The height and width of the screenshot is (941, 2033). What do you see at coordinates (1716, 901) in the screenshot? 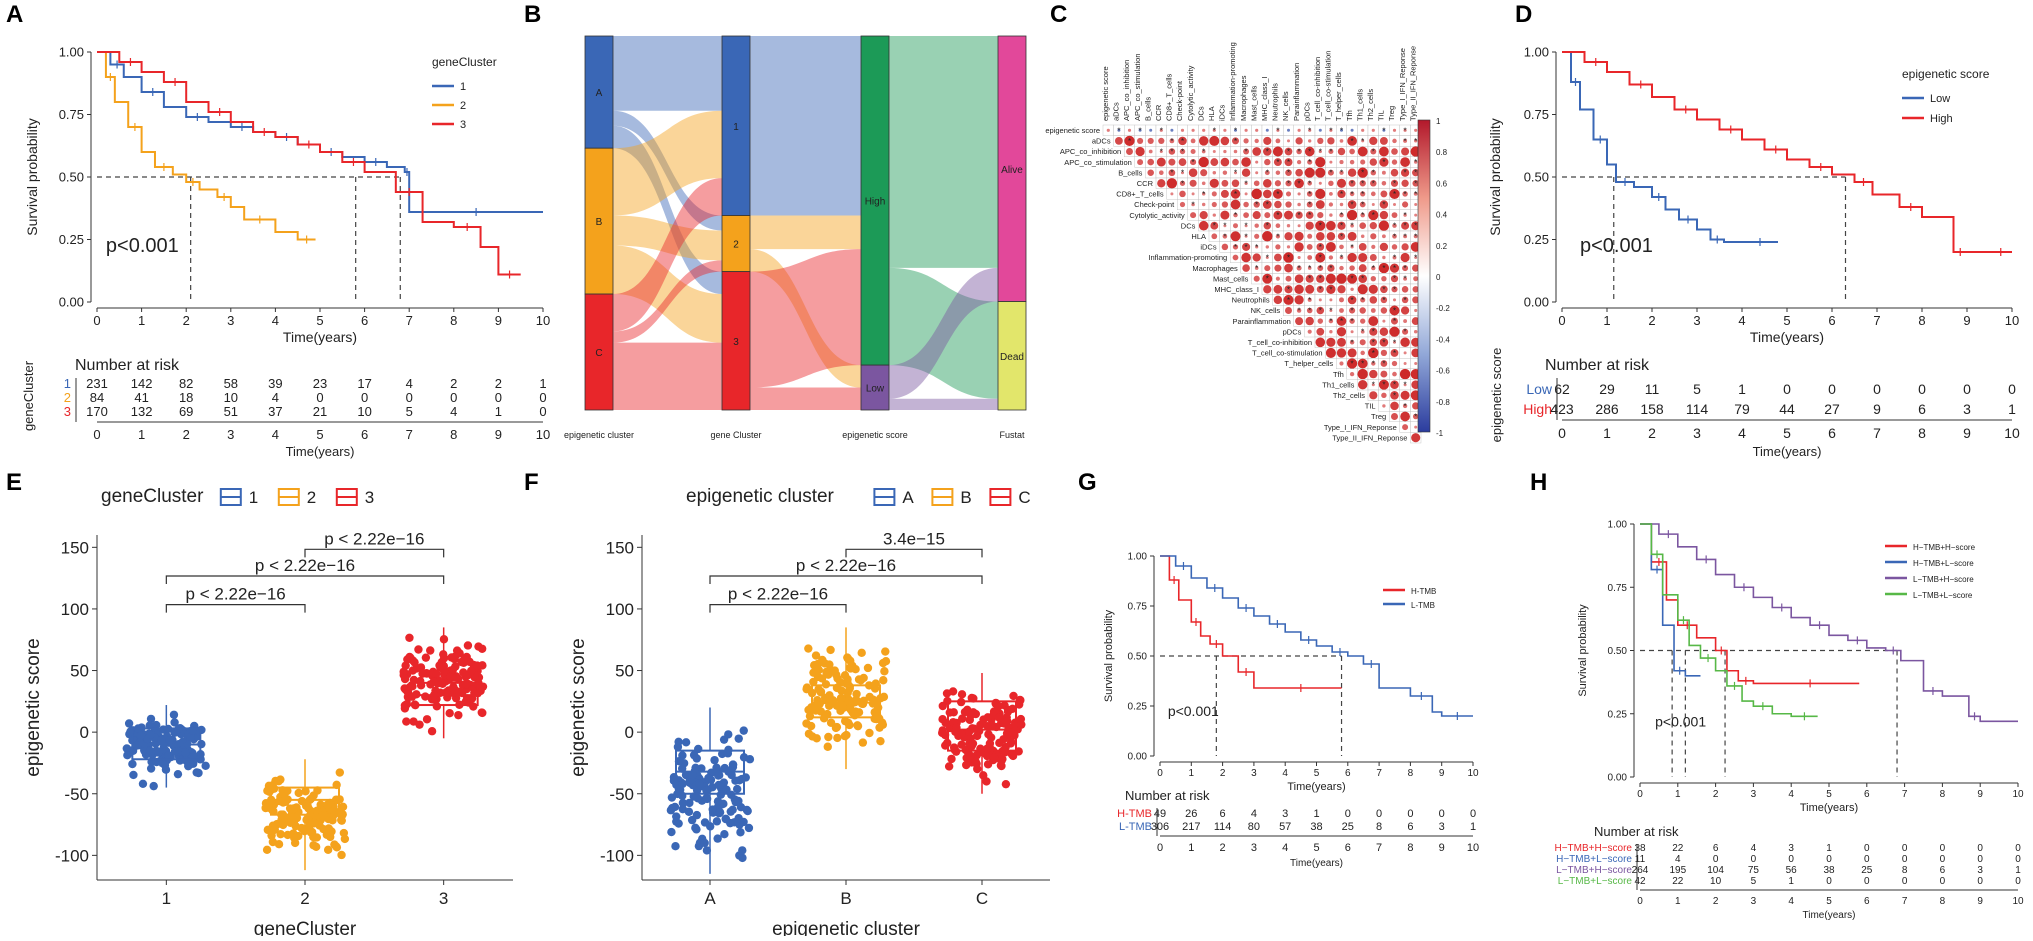
I see `risk-x-tick: 2` at bounding box center [1716, 901].